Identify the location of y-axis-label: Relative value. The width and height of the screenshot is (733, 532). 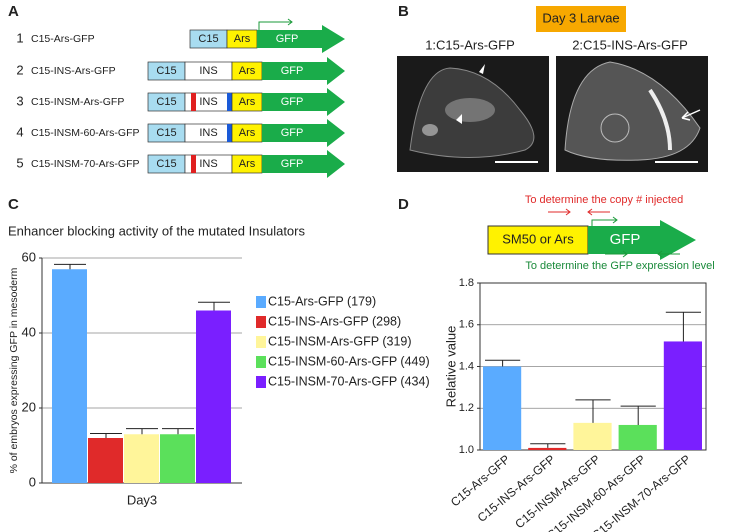
(450, 367).